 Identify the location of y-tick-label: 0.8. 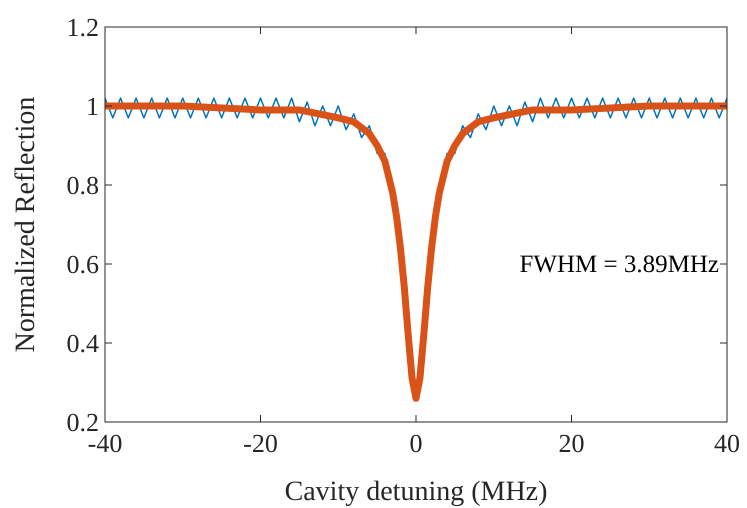
(82, 185).